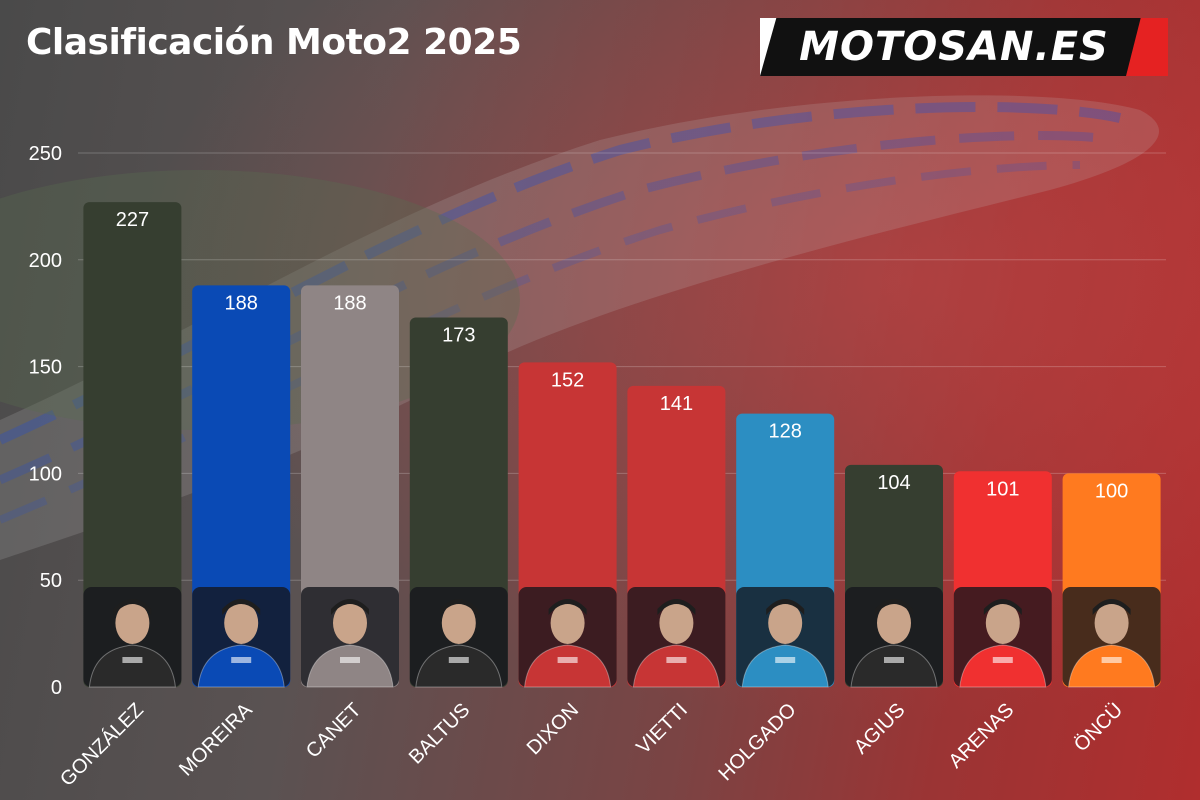  What do you see at coordinates (757, 742) in the screenshot?
I see `x-tick-label: HOLGADO` at bounding box center [757, 742].